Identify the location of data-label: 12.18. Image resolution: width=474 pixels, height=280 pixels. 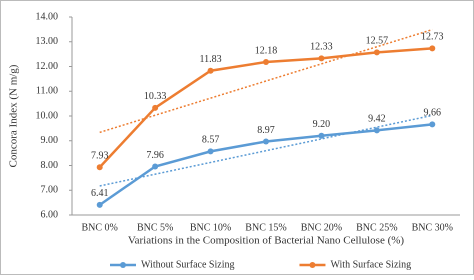
(266, 50).